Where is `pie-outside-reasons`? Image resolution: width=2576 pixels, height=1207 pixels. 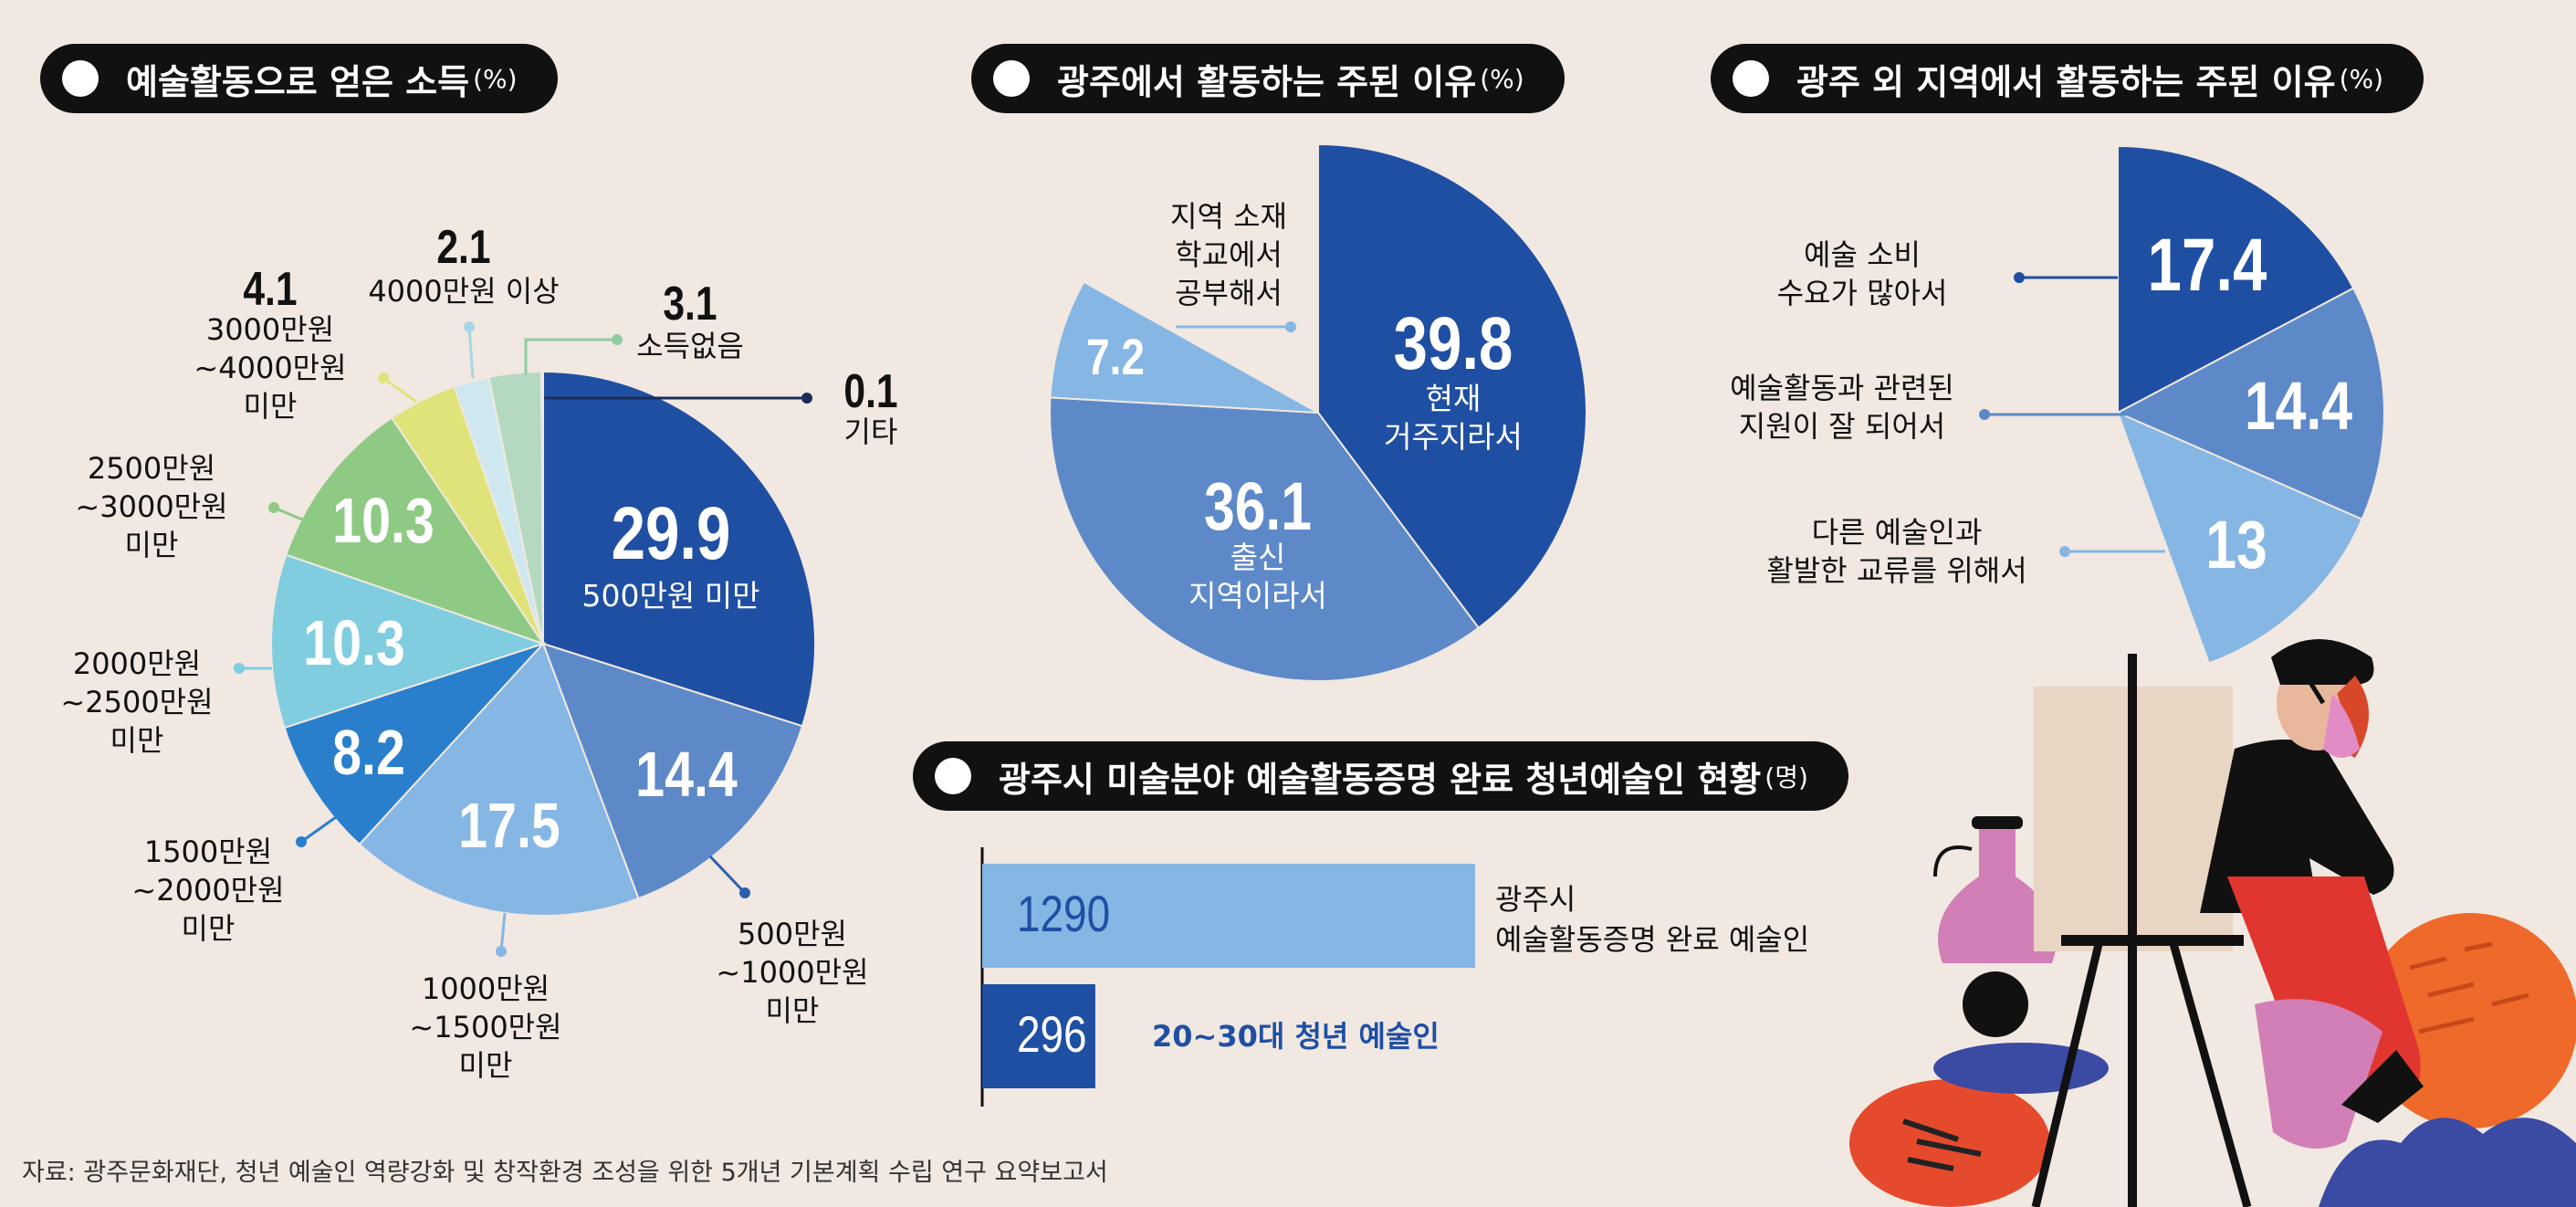 pie-outside-reasons is located at coordinates (2250, 404).